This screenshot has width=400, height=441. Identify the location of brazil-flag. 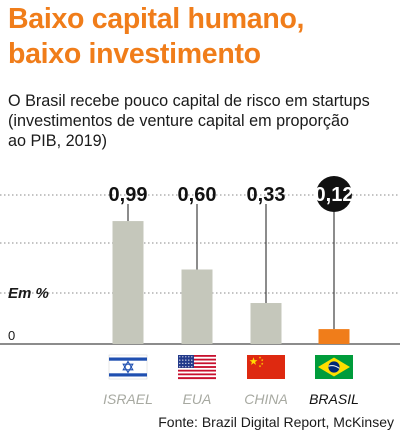
(334, 367).